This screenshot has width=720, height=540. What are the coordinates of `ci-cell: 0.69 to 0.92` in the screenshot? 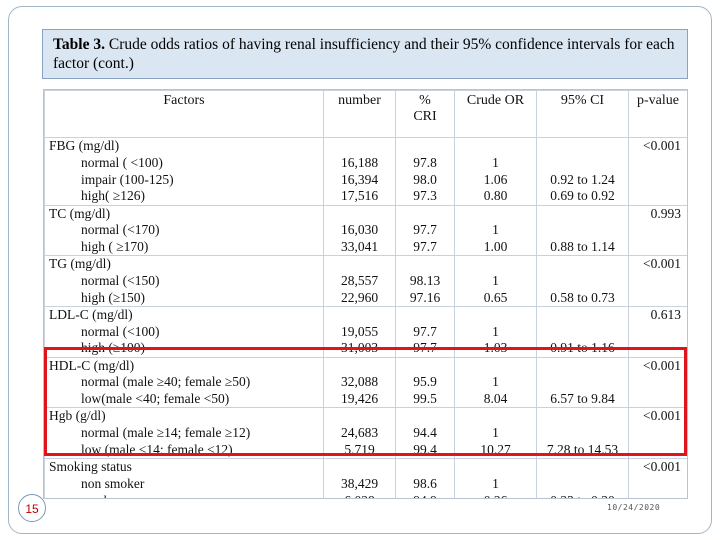 It's located at (582, 197).